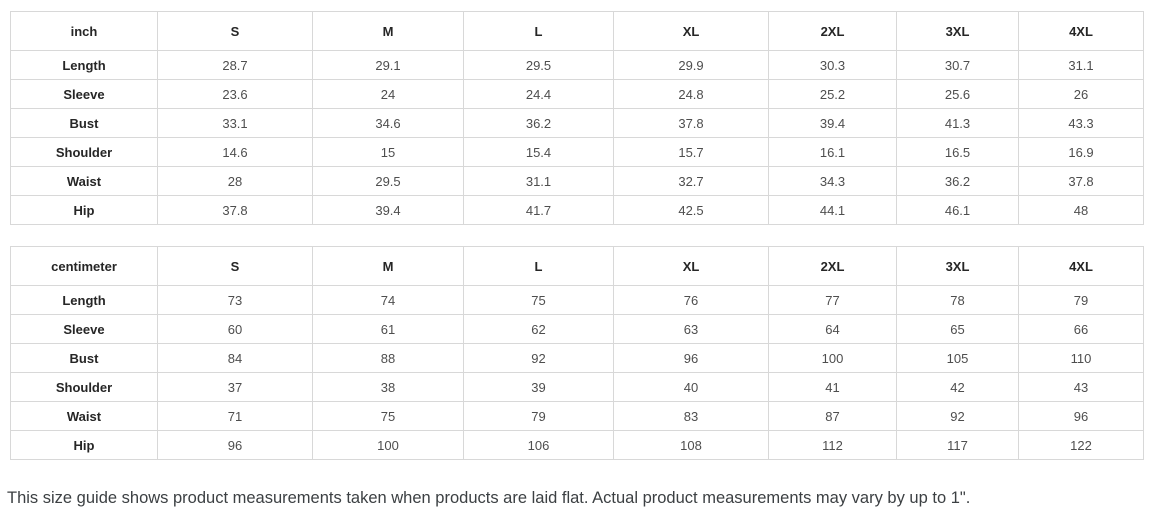 Image resolution: width=1163 pixels, height=529 pixels. Describe the element at coordinates (84, 65) in the screenshot. I see `measurement-label: Length` at that location.